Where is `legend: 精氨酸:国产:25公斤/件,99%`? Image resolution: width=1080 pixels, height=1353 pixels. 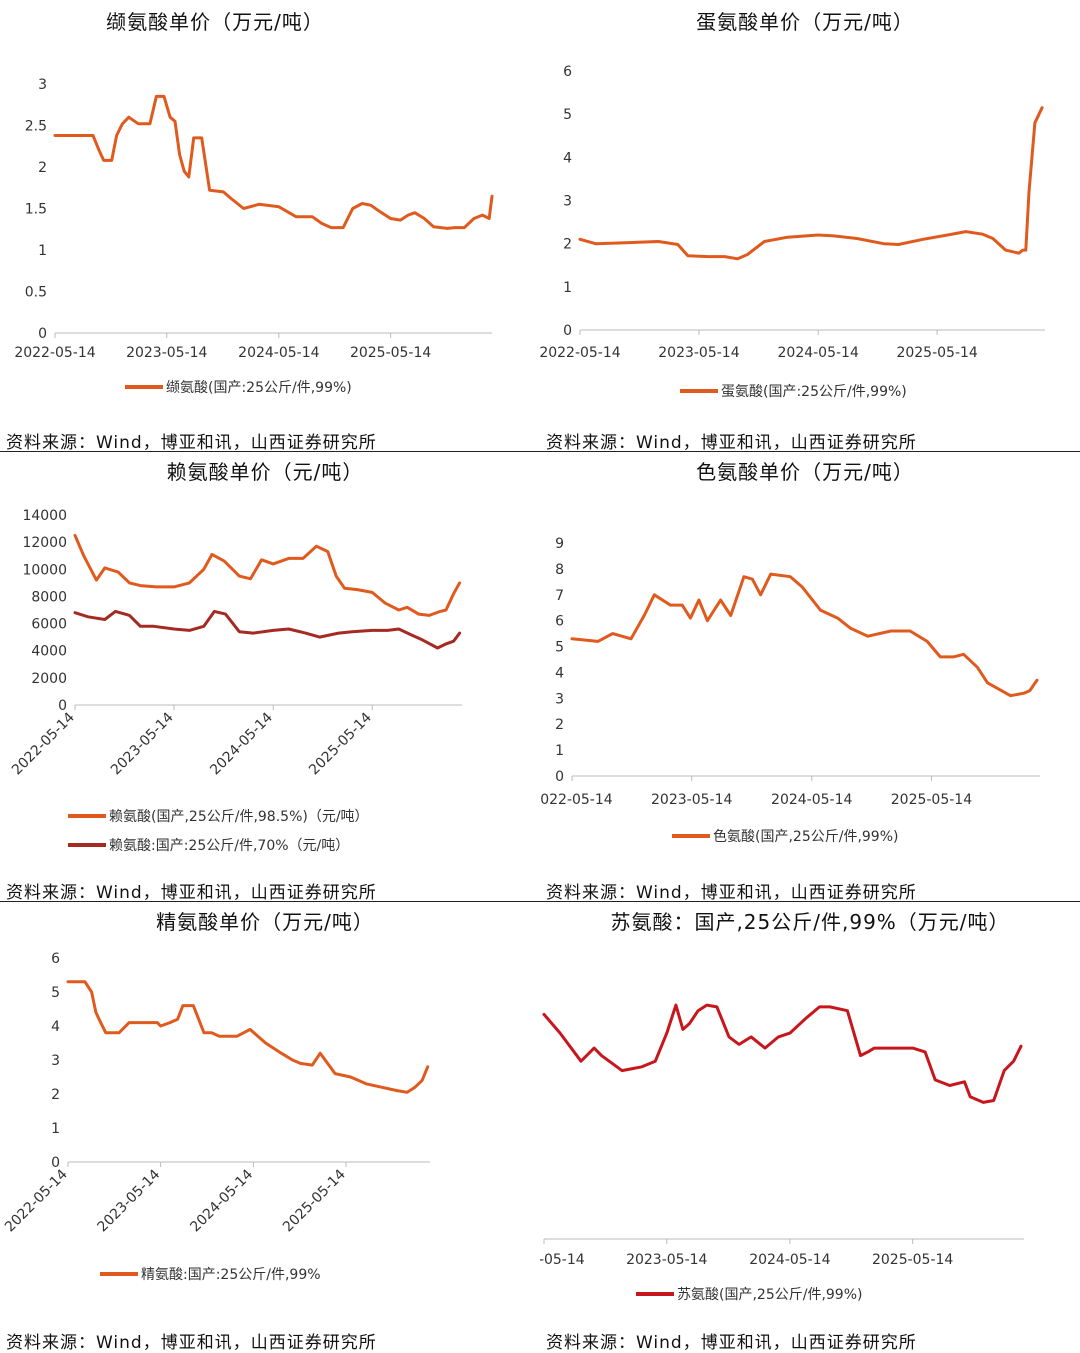 legend: 精氨酸:国产:25公斤/件,99% is located at coordinates (210, 1274).